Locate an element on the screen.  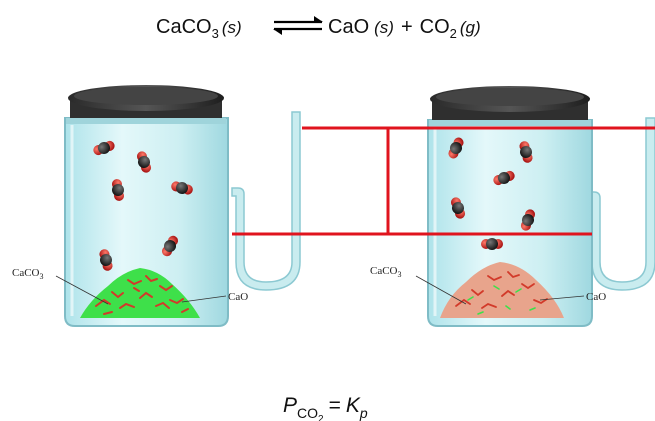
right-lid is located at coordinates (510, 106).